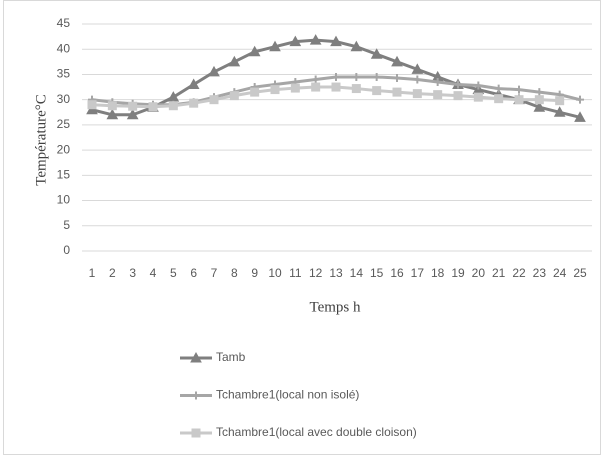  Describe the element at coordinates (316, 432) in the screenshot. I see `legend-label: Tchambre1(local avec double cloison)` at that location.